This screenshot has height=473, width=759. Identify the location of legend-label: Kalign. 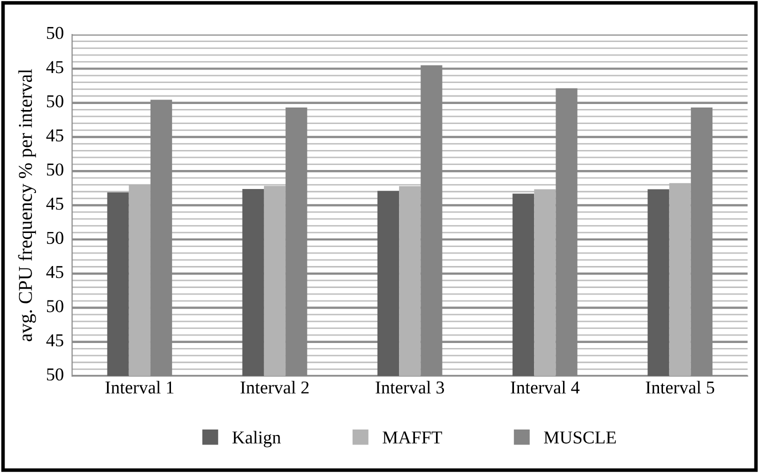
(256, 439).